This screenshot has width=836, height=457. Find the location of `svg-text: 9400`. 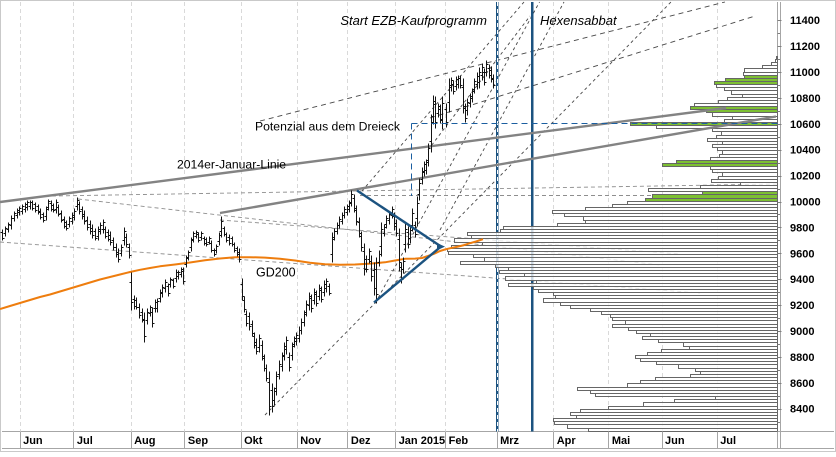

svg-text: 9400 is located at coordinates (802, 280).